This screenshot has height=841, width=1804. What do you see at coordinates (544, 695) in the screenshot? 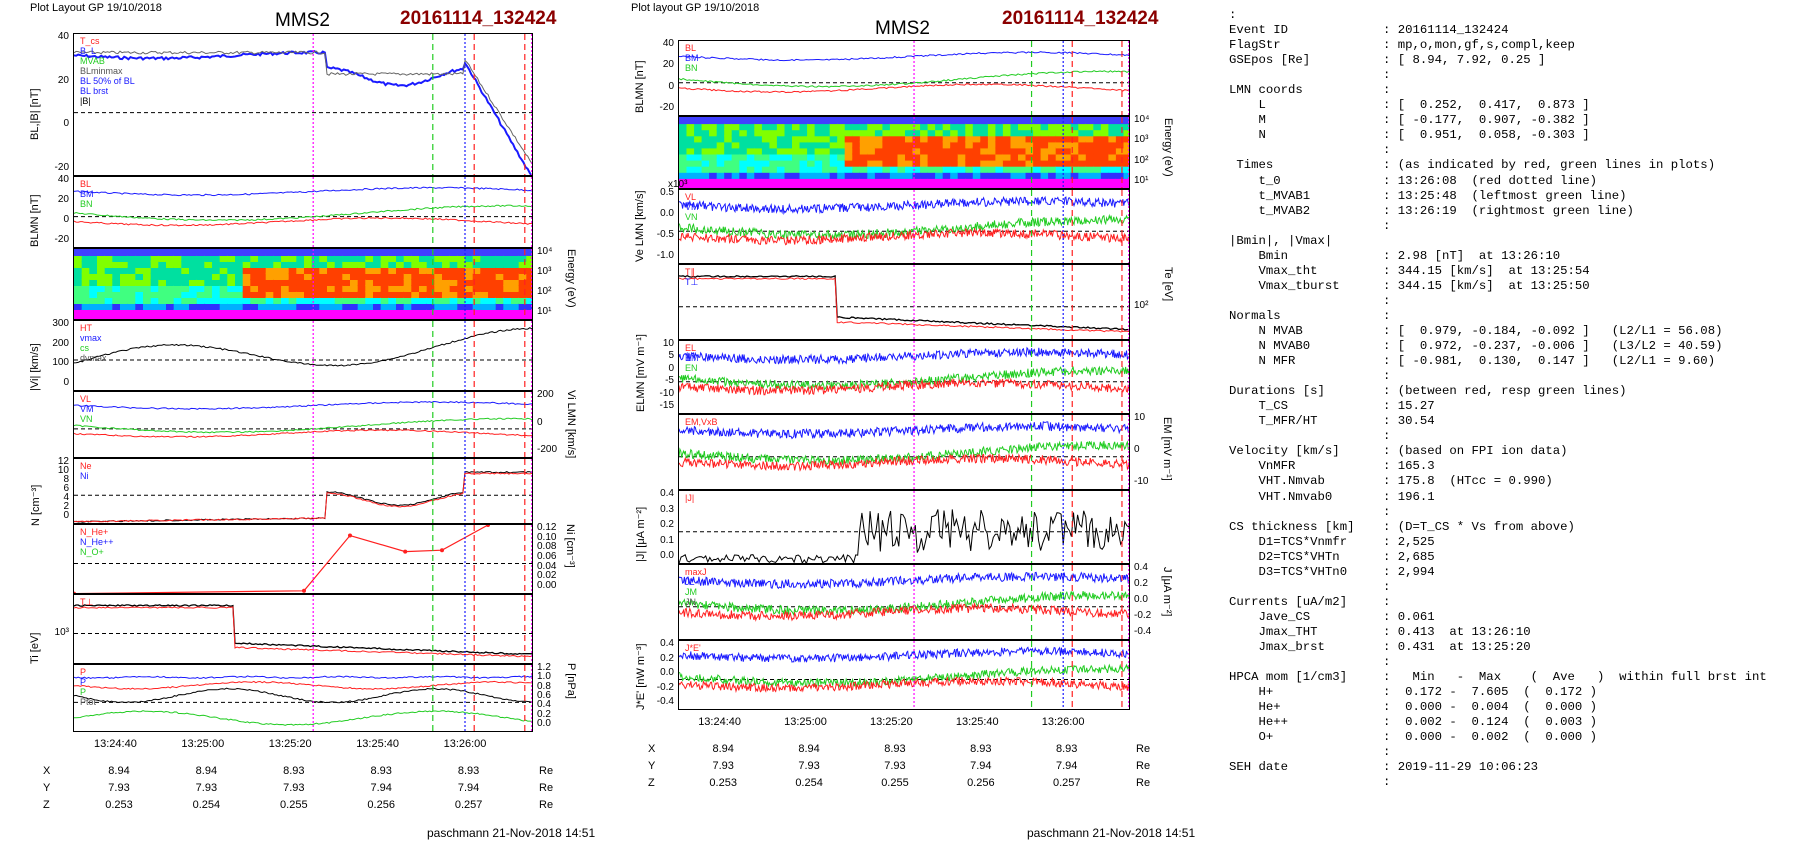
I see `left-p-tick-label: 0.6` at bounding box center [544, 695].